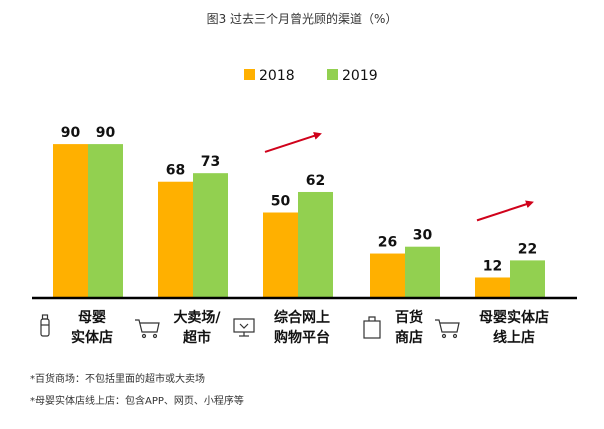 The width and height of the screenshot is (604, 429). I want to click on category-label-1-line-0: 大卖场/, so click(197, 317).